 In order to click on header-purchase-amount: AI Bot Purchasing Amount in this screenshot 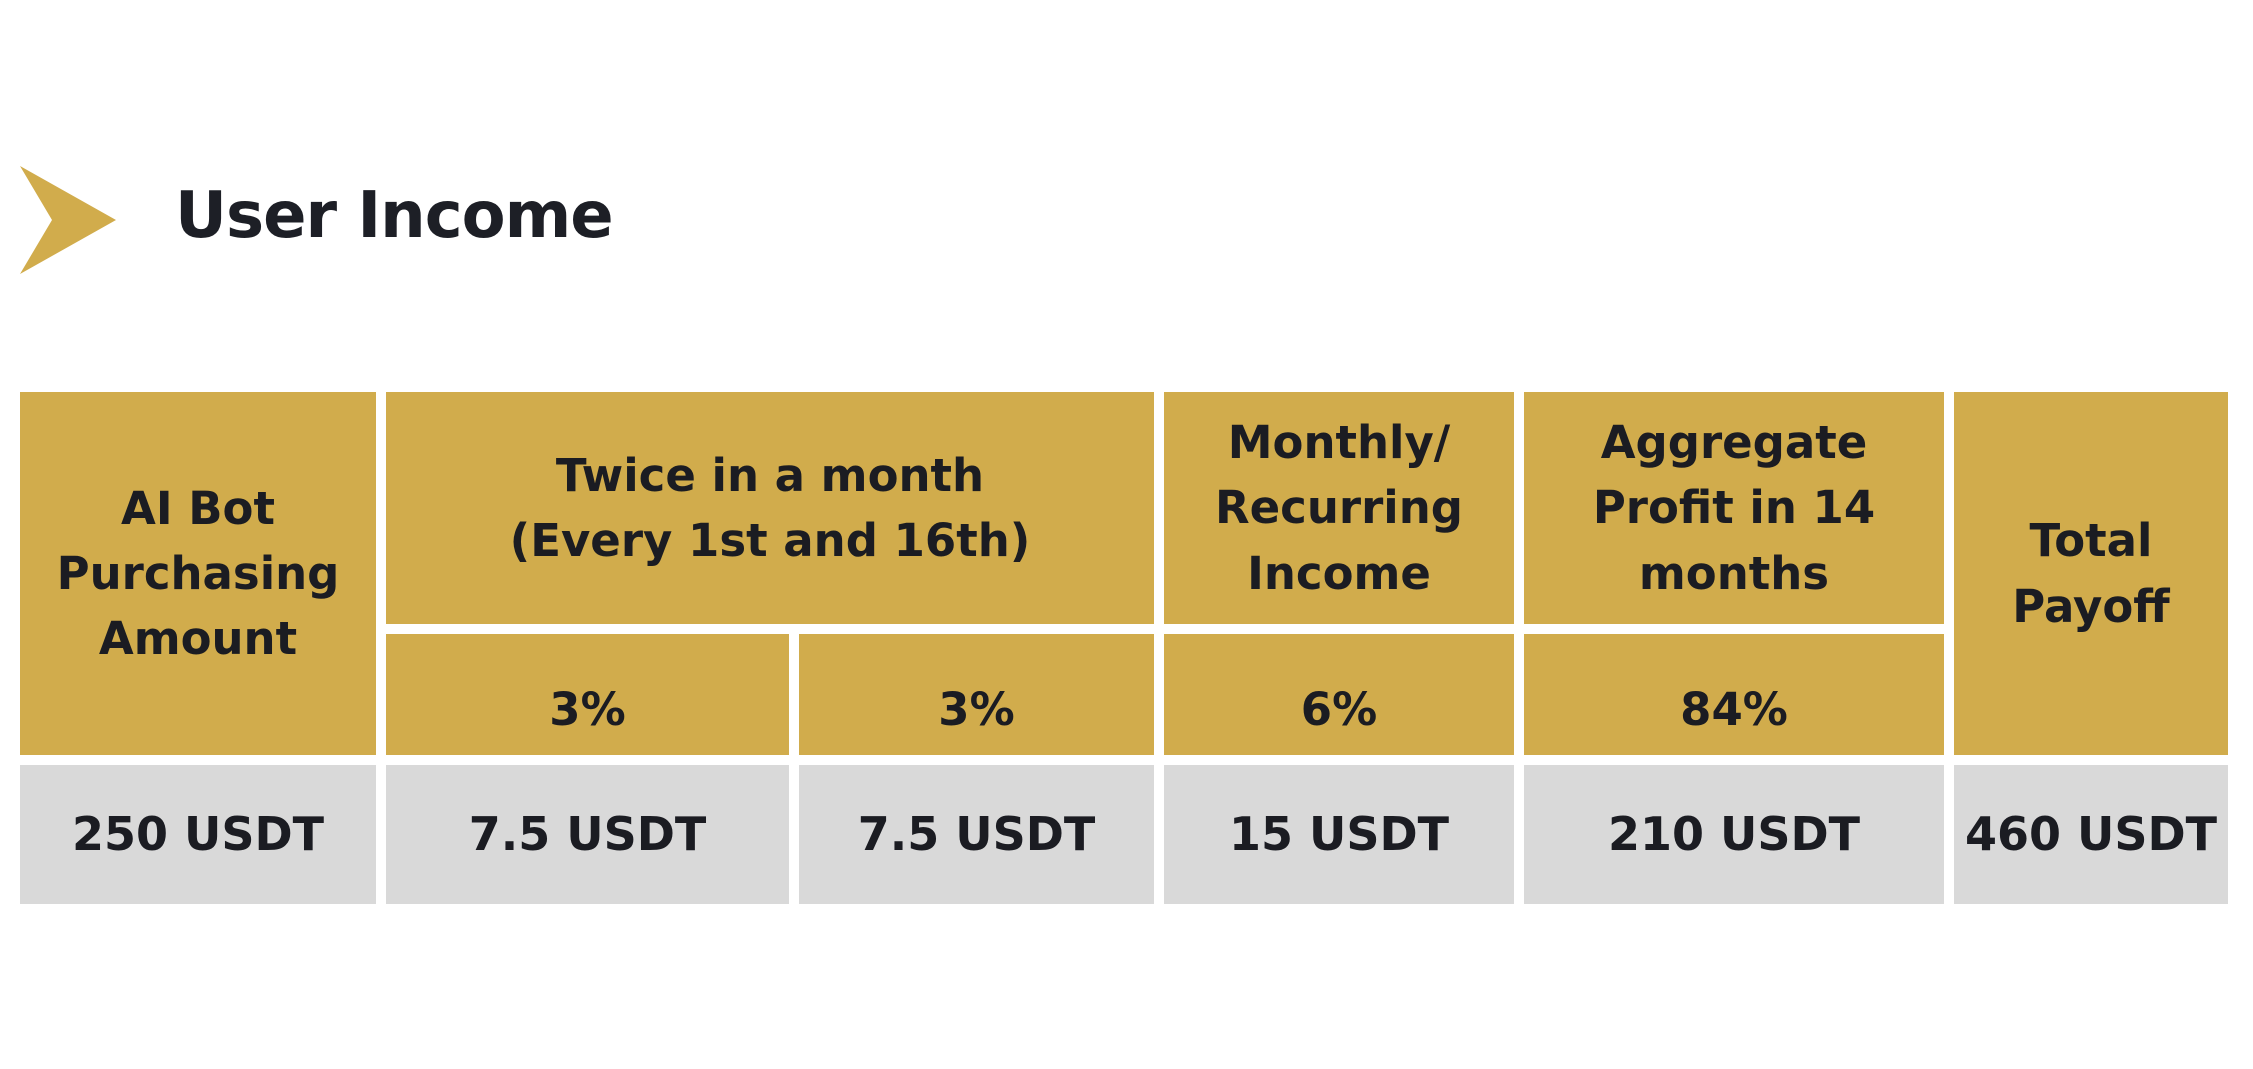, I will do `click(198, 573)`.